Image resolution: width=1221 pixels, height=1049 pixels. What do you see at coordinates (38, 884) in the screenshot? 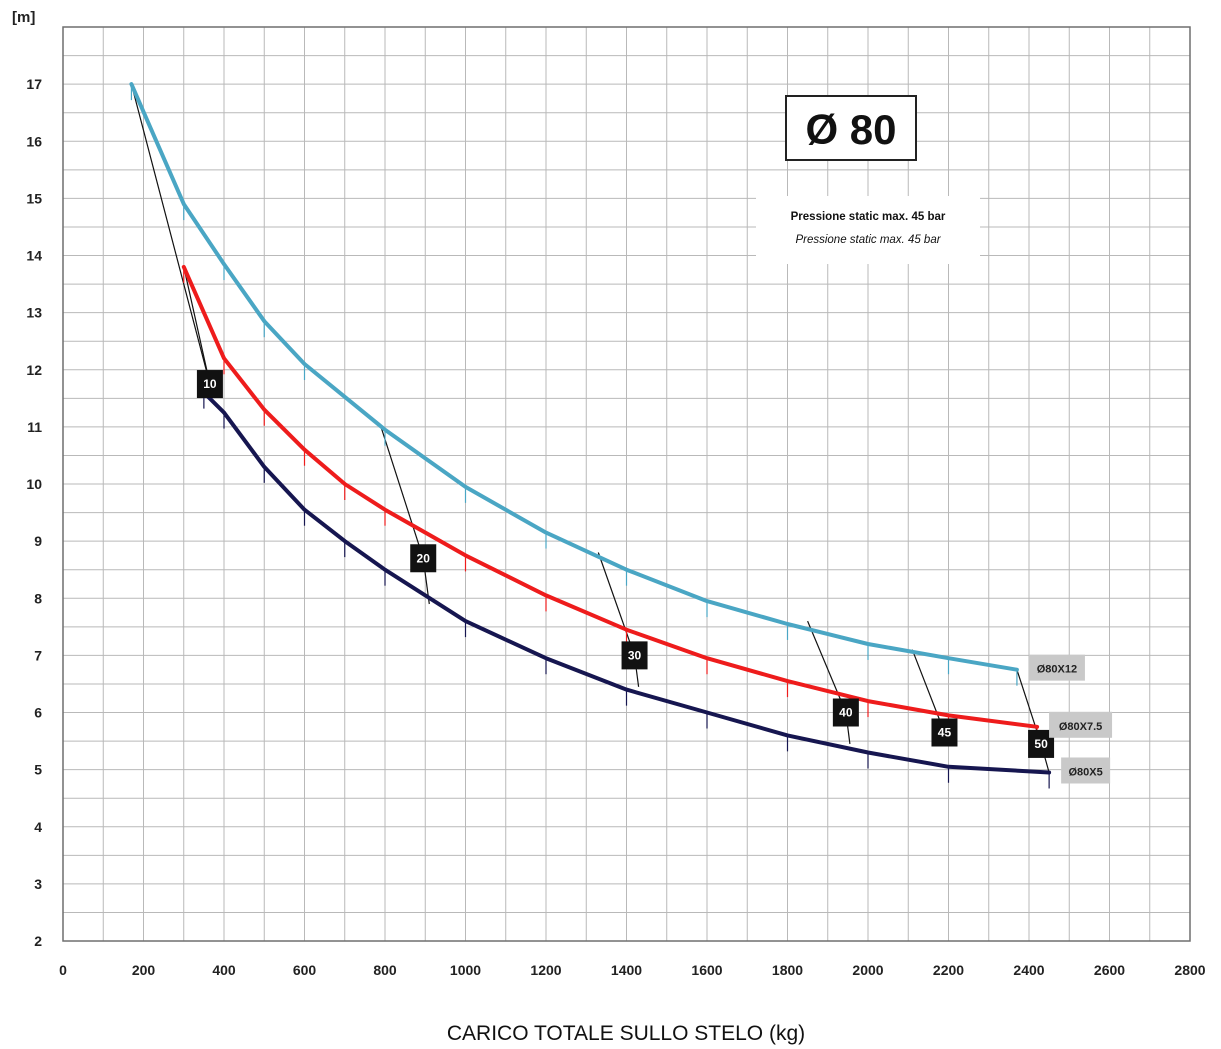
I see `y-tick-label: 3` at bounding box center [38, 884].